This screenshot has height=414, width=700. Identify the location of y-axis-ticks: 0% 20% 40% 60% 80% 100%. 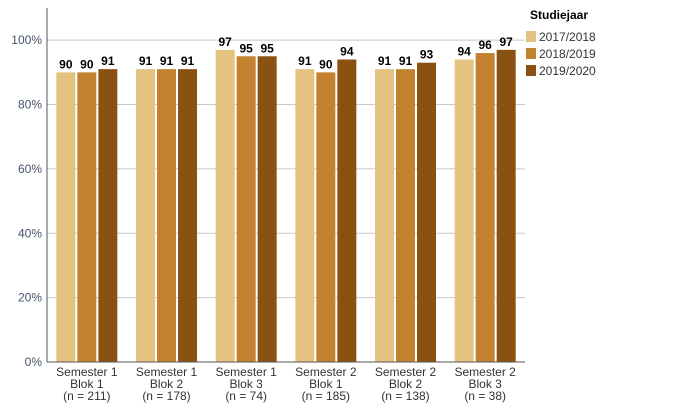
(26, 201).